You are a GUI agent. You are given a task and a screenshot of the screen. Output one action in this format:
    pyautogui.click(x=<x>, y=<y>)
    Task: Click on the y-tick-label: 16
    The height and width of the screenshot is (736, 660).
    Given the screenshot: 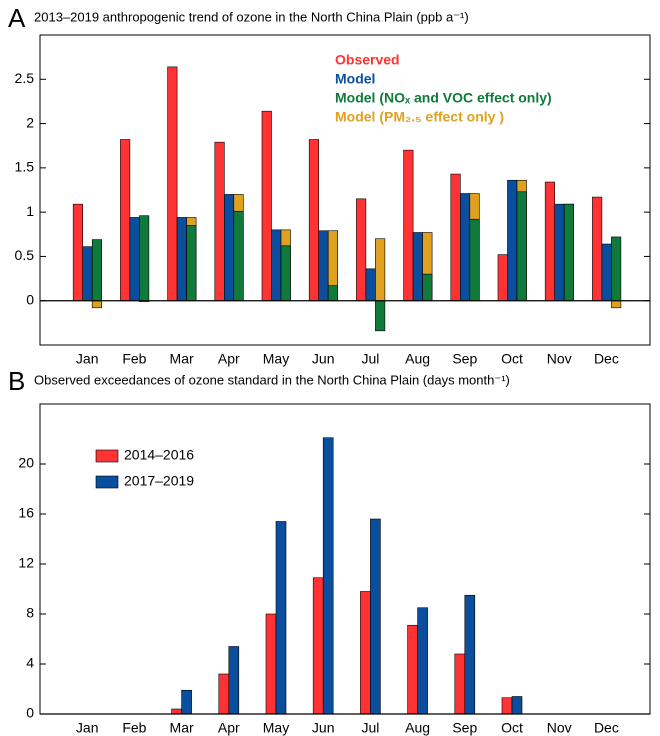 What is the action you would take?
    pyautogui.click(x=26, y=513)
    